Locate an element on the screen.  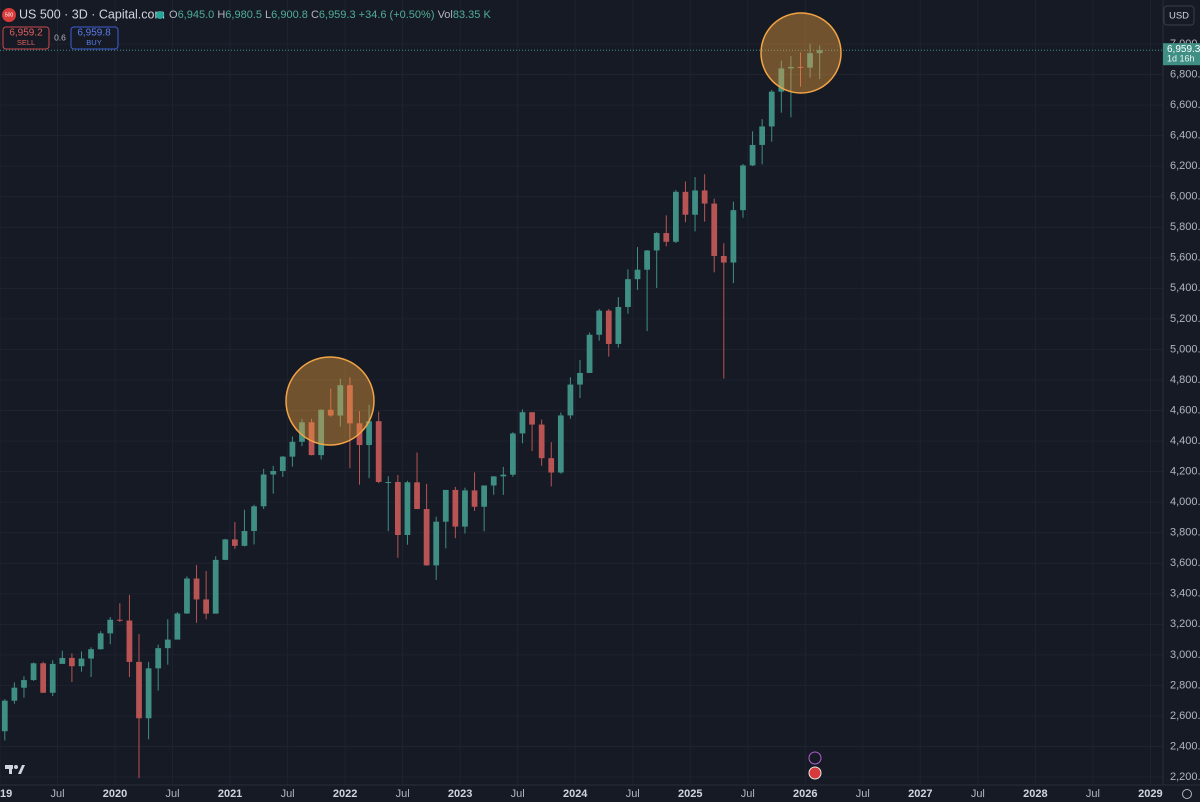
time-axis is located at coordinates (600, 793).